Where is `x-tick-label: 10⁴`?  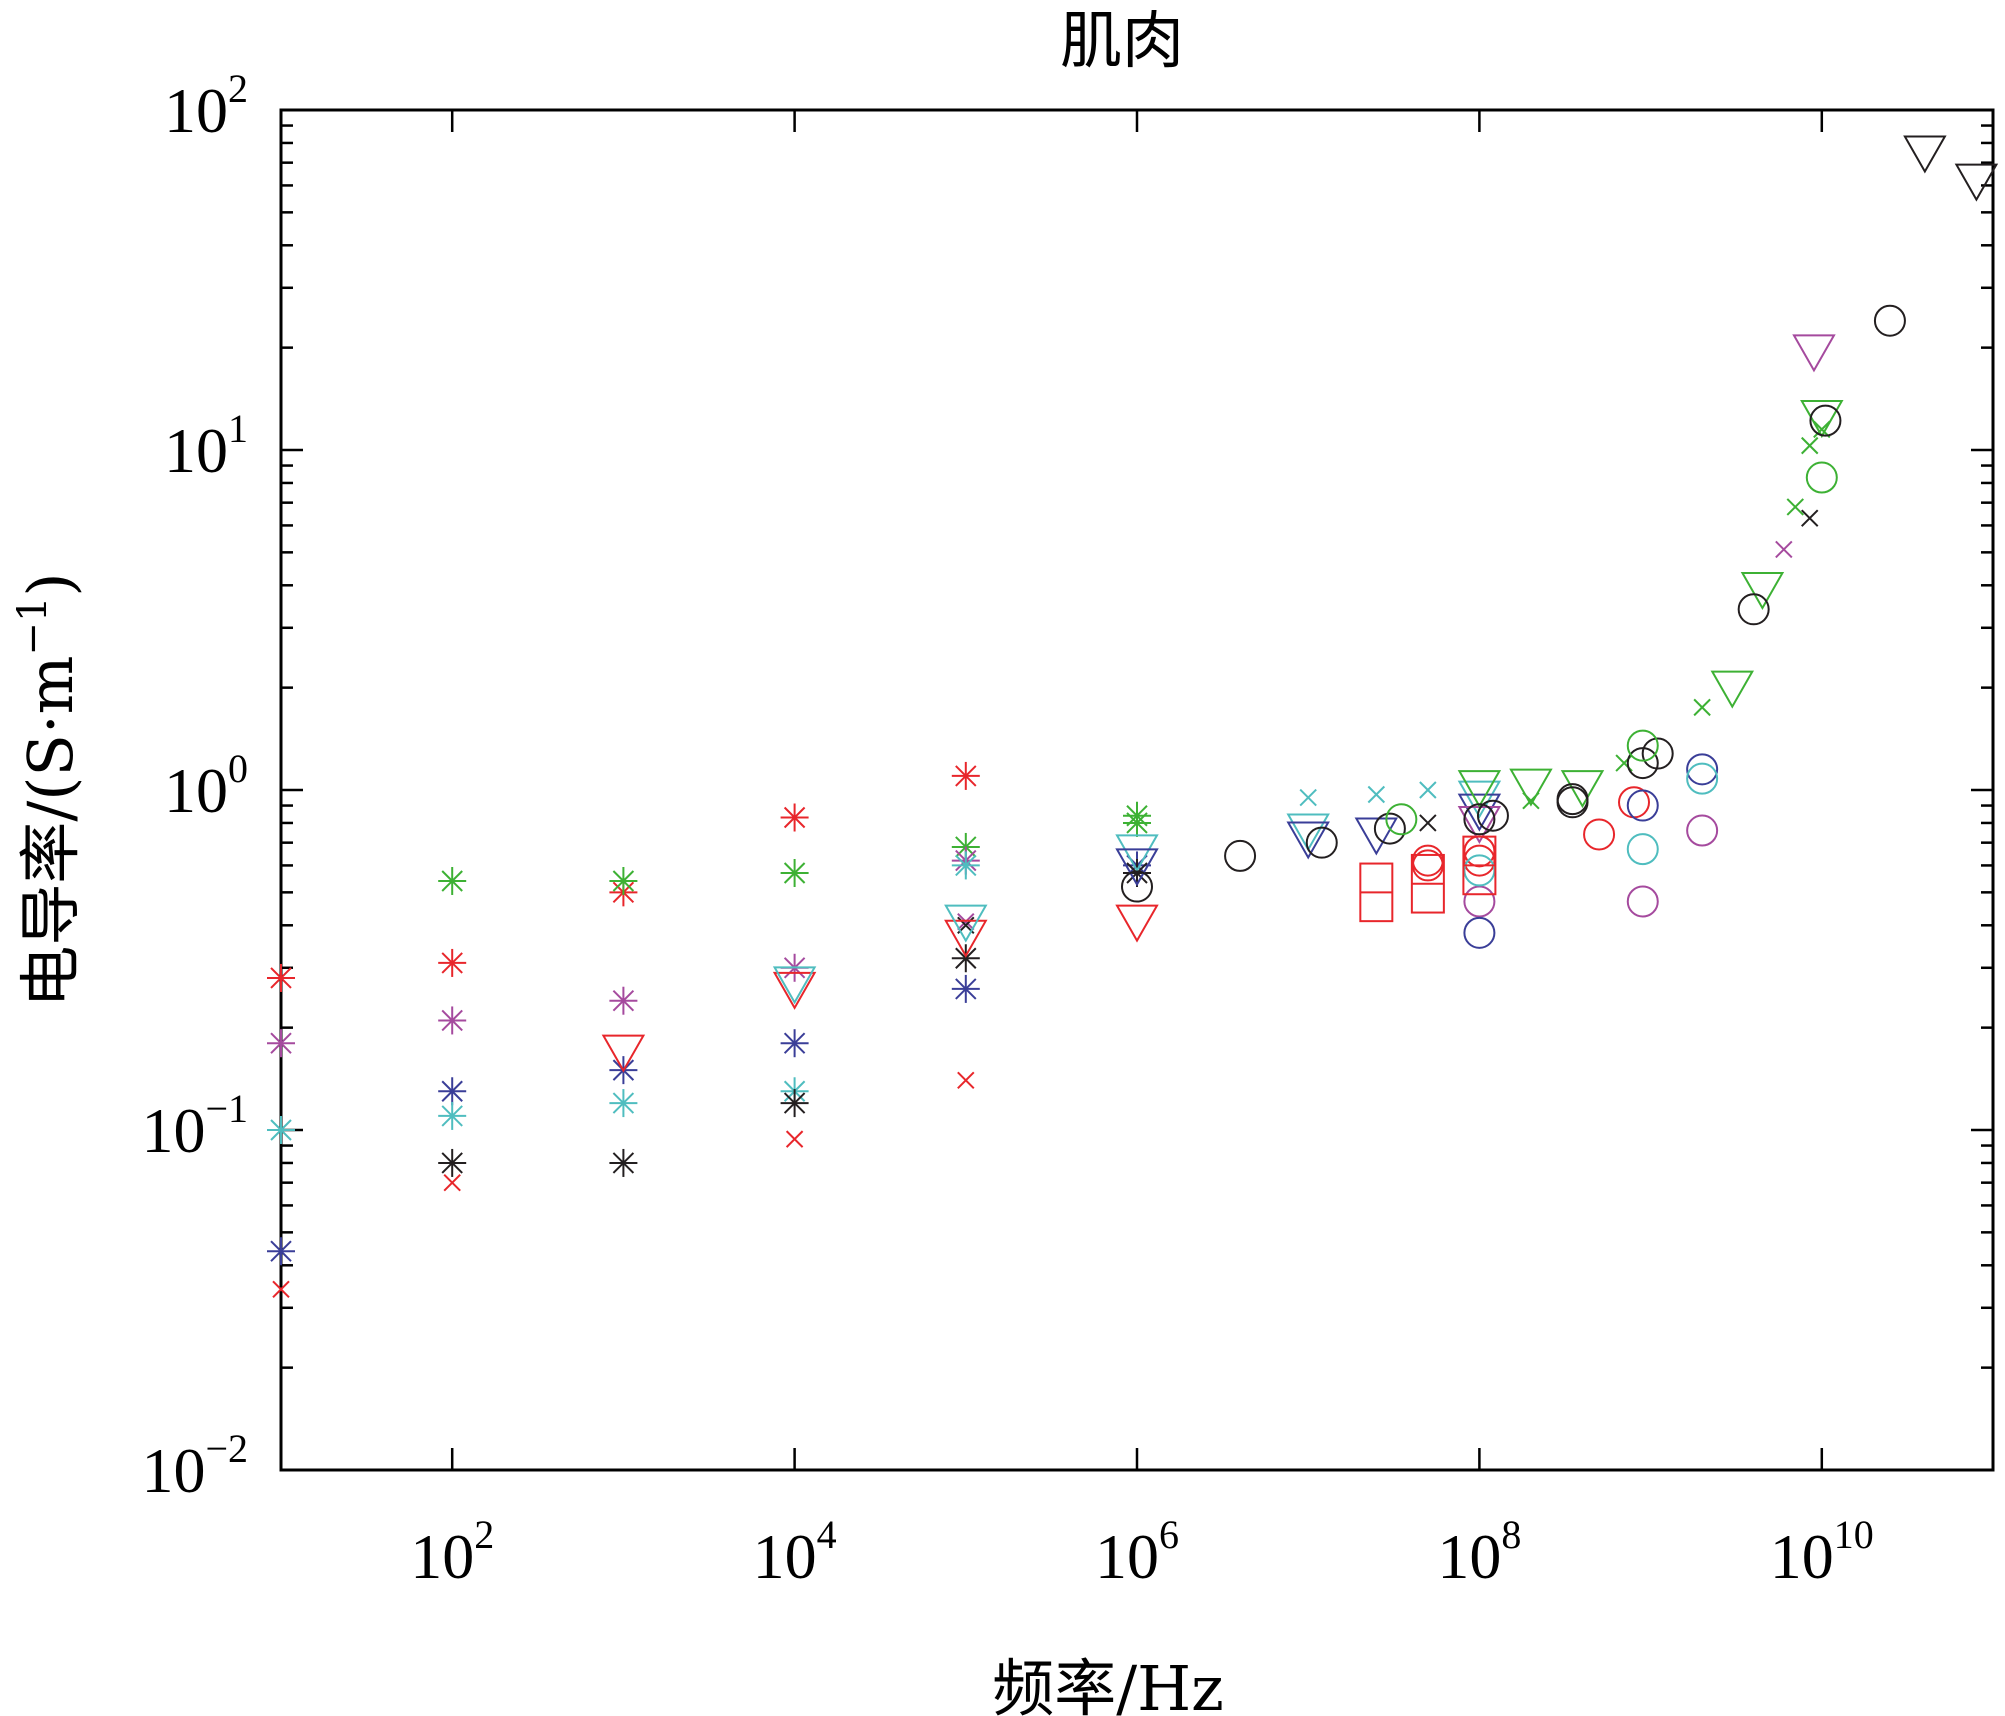
x-tick-label: 10⁴ is located at coordinates (795, 1552).